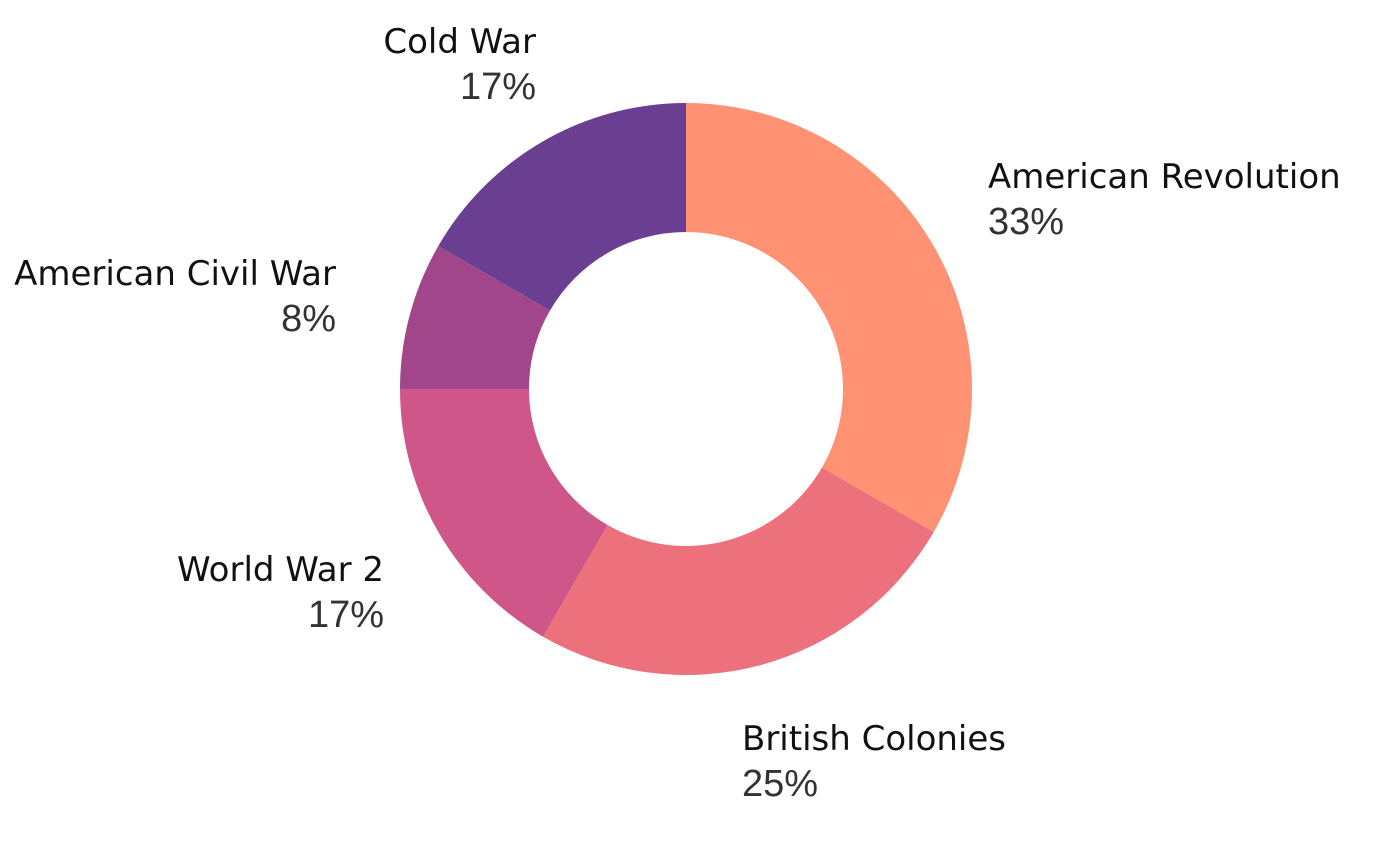  Describe the element at coordinates (738, 571) in the screenshot. I see `slice-british-colonies` at that location.